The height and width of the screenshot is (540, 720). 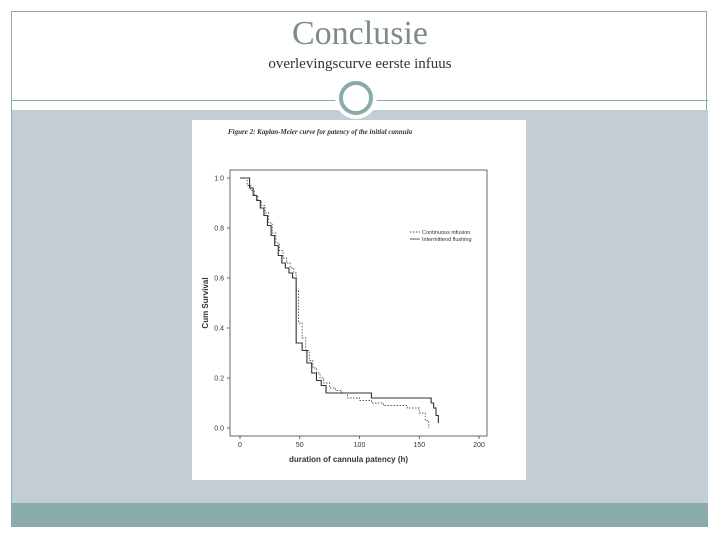 I want to click on x-tick-label: 0, so click(x=240, y=445).